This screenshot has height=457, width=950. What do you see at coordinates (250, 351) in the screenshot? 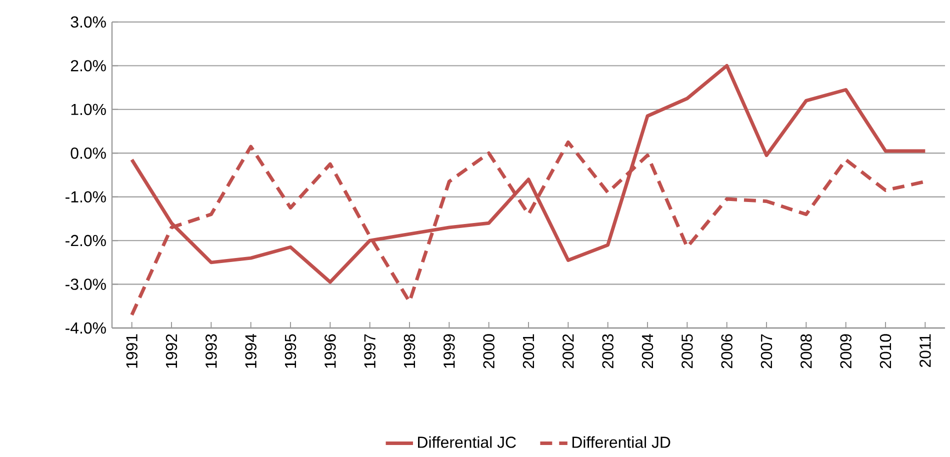
I see `x-tick-label: 1994` at bounding box center [250, 351].